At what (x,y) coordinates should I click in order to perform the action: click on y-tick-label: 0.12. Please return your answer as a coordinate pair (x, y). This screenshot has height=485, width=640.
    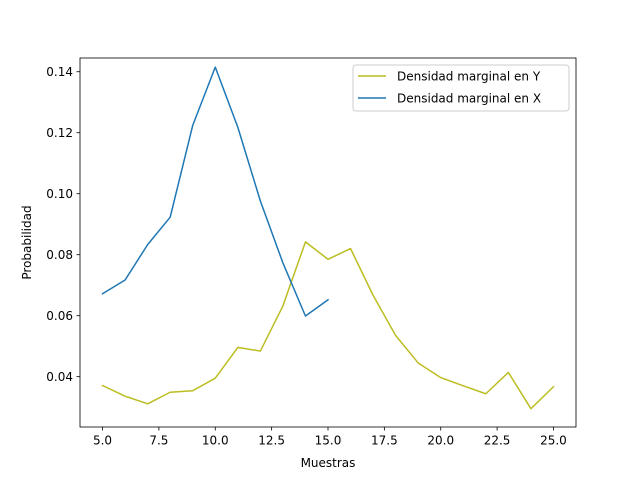
    Looking at the image, I should click on (59, 133).